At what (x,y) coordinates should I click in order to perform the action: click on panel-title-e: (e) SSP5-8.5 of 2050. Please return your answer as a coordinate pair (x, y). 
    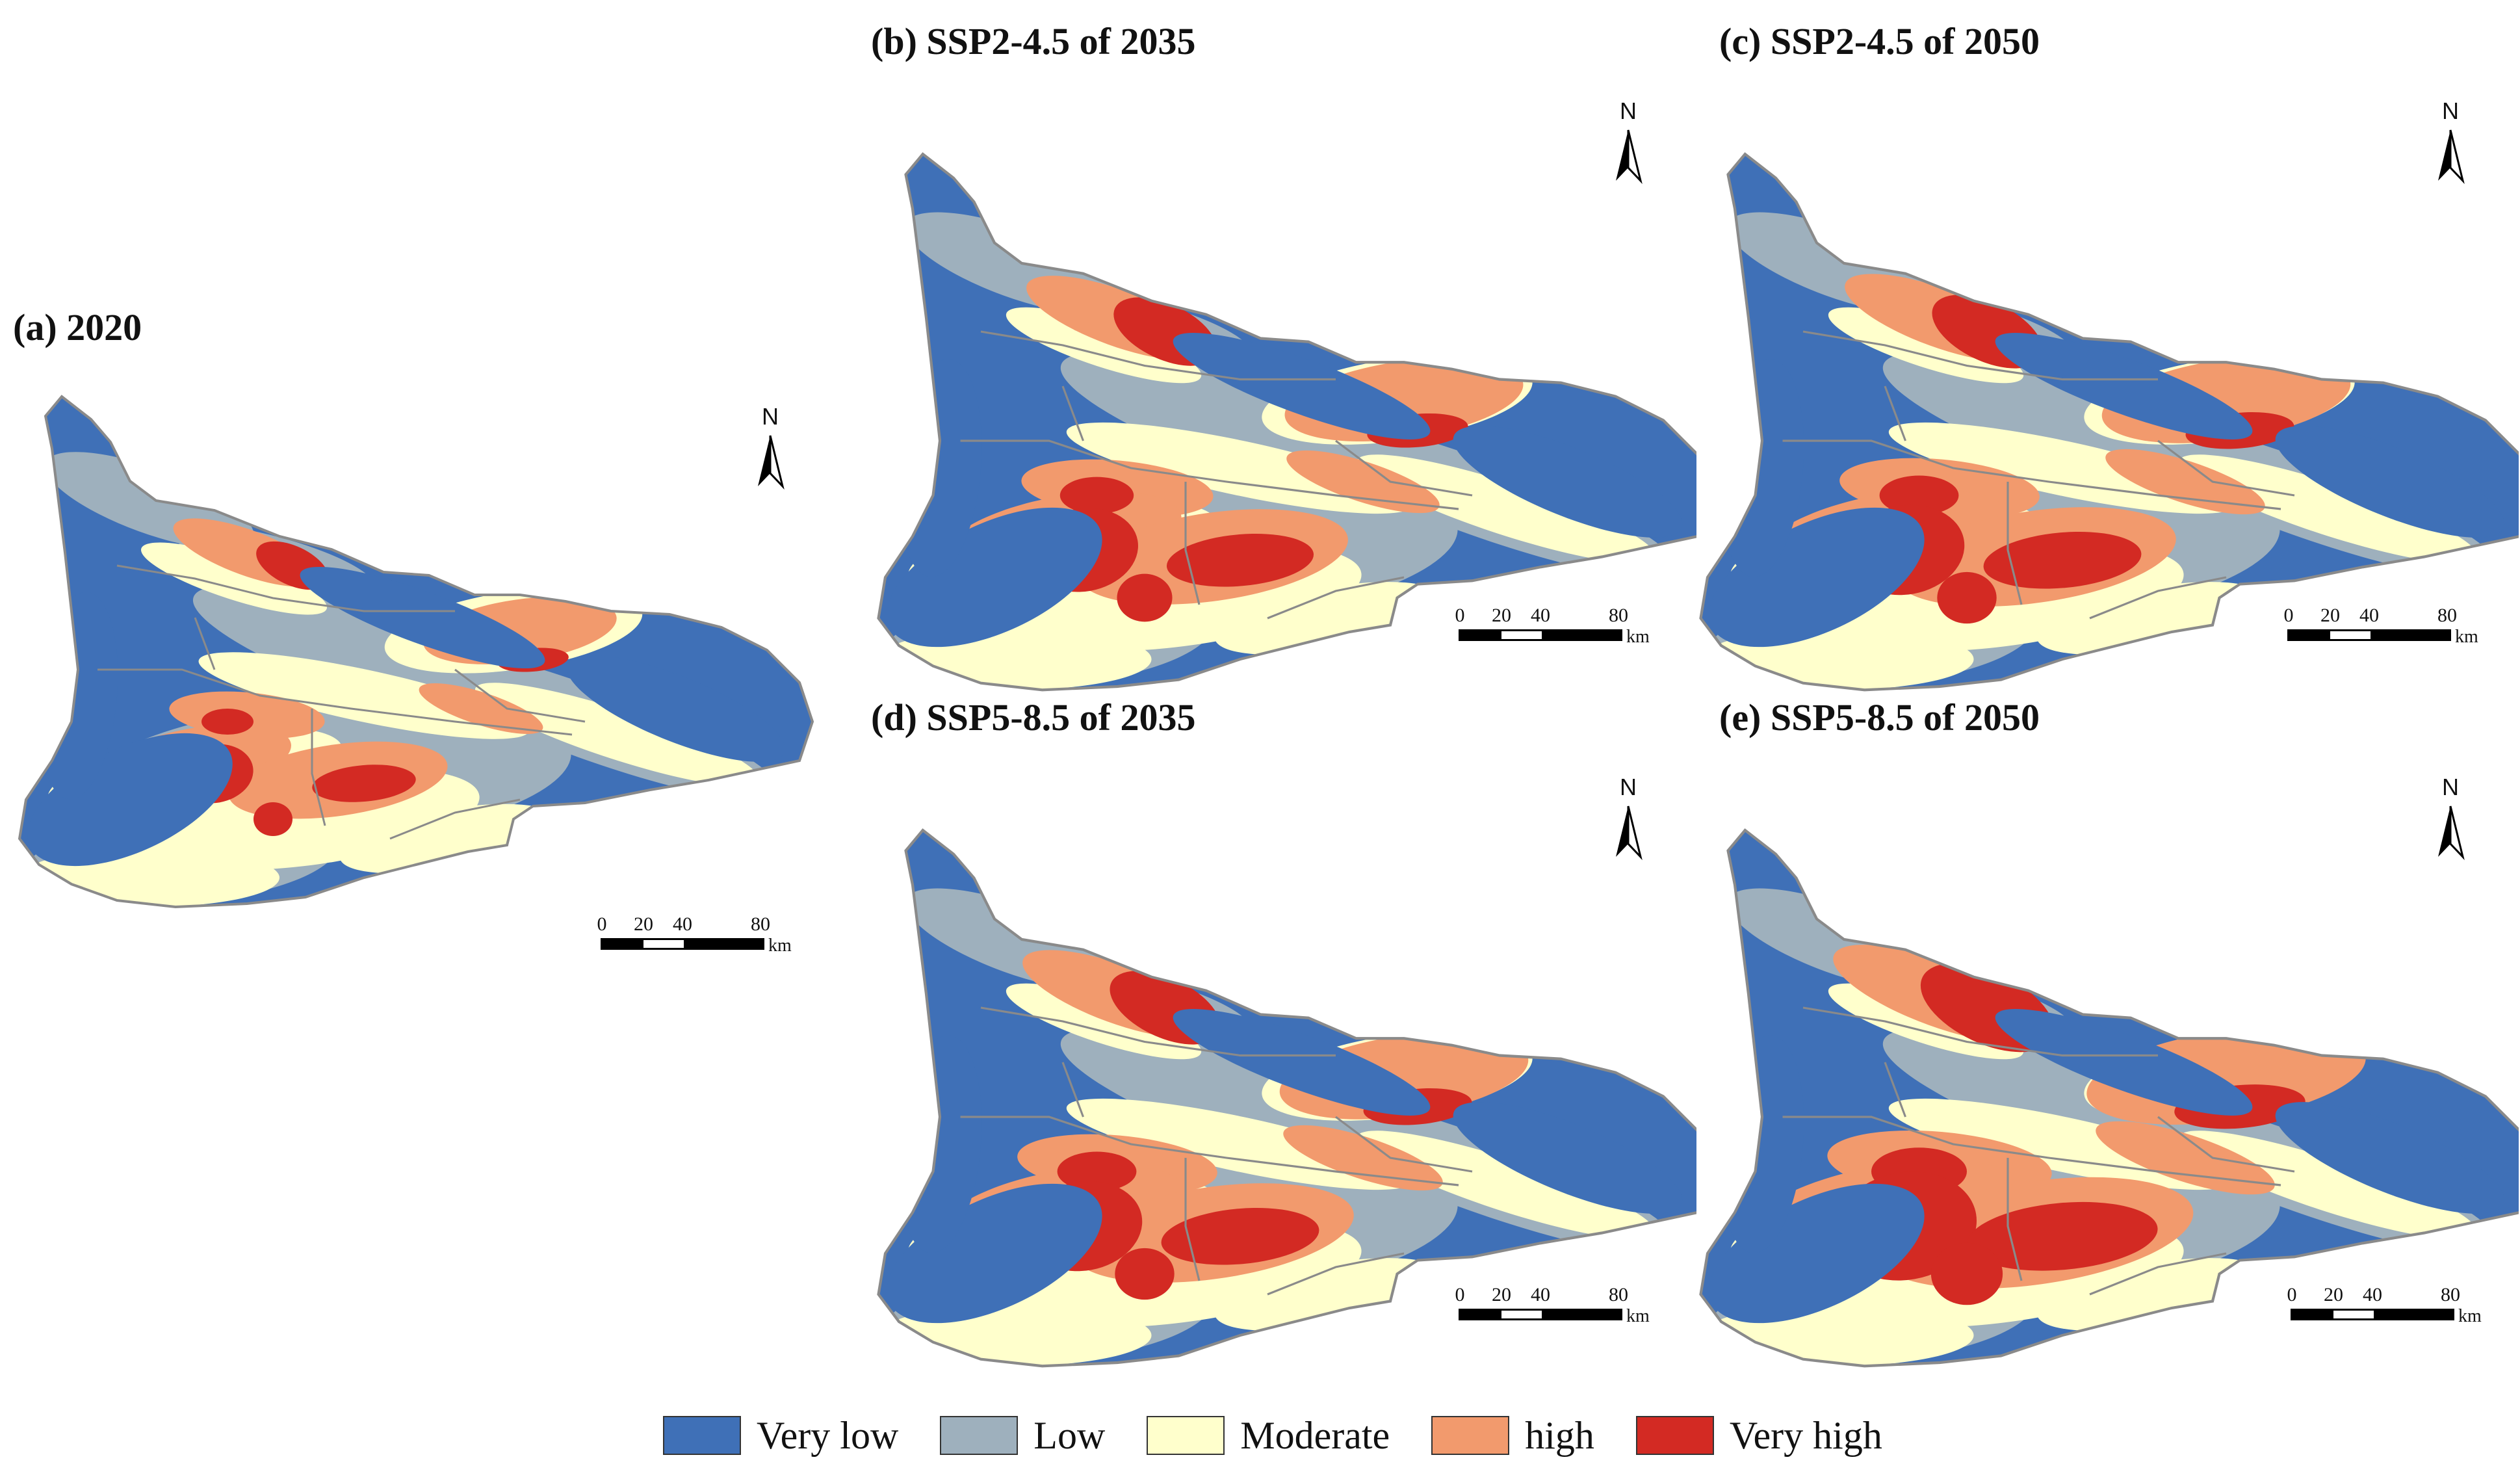
    Looking at the image, I should click on (1879, 717).